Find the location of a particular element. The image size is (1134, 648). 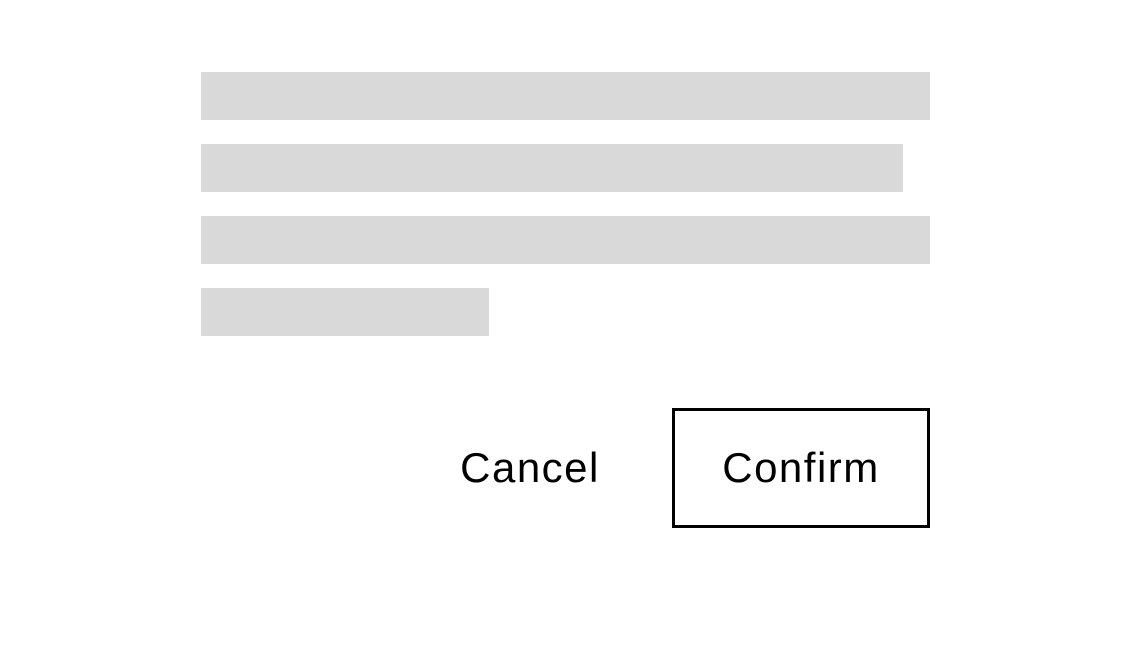

confirm-button: Confirm is located at coordinates (801, 468).